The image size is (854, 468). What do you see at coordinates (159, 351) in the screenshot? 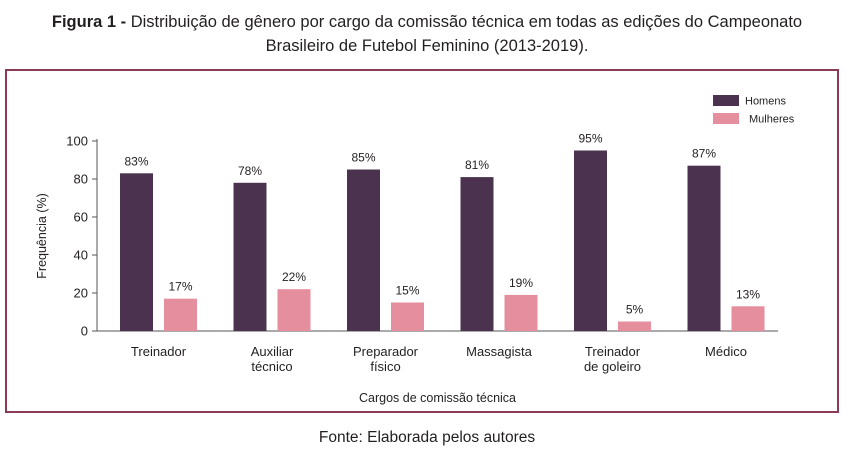
I see `category-label-0: Treinador` at bounding box center [159, 351].